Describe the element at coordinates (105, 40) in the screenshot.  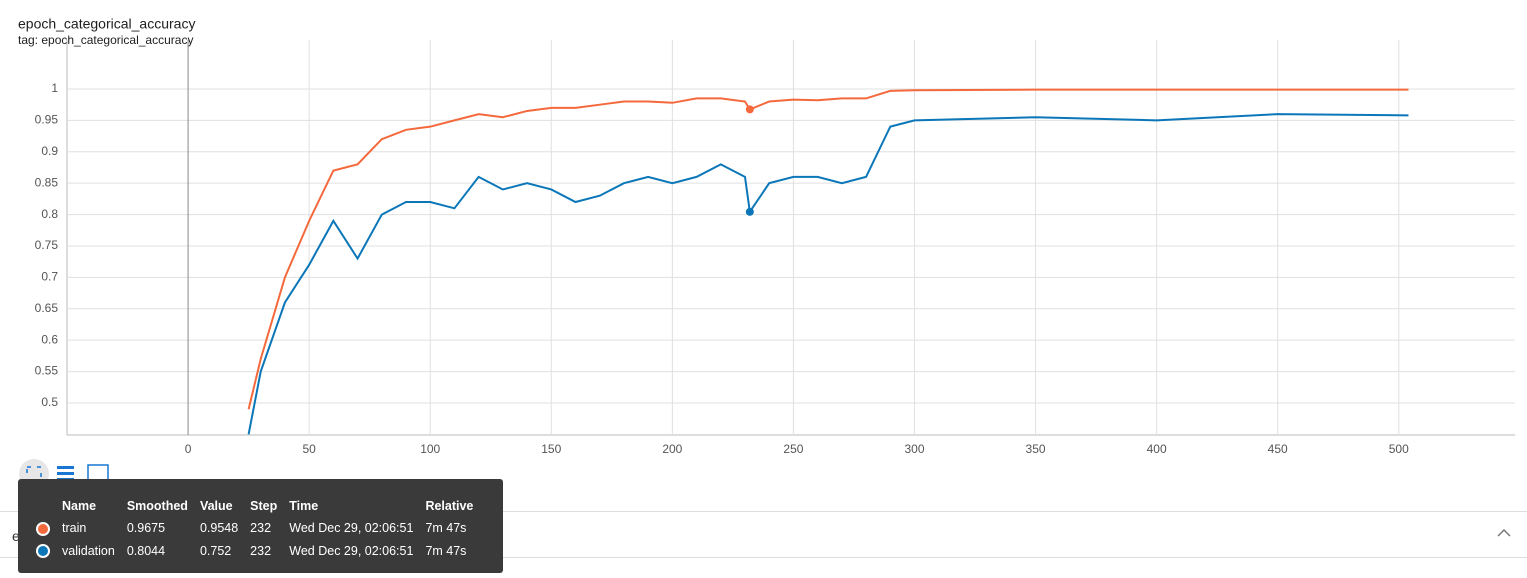
I see `chart-subtitle: tag: epoch_categorical_accuracy` at that location.